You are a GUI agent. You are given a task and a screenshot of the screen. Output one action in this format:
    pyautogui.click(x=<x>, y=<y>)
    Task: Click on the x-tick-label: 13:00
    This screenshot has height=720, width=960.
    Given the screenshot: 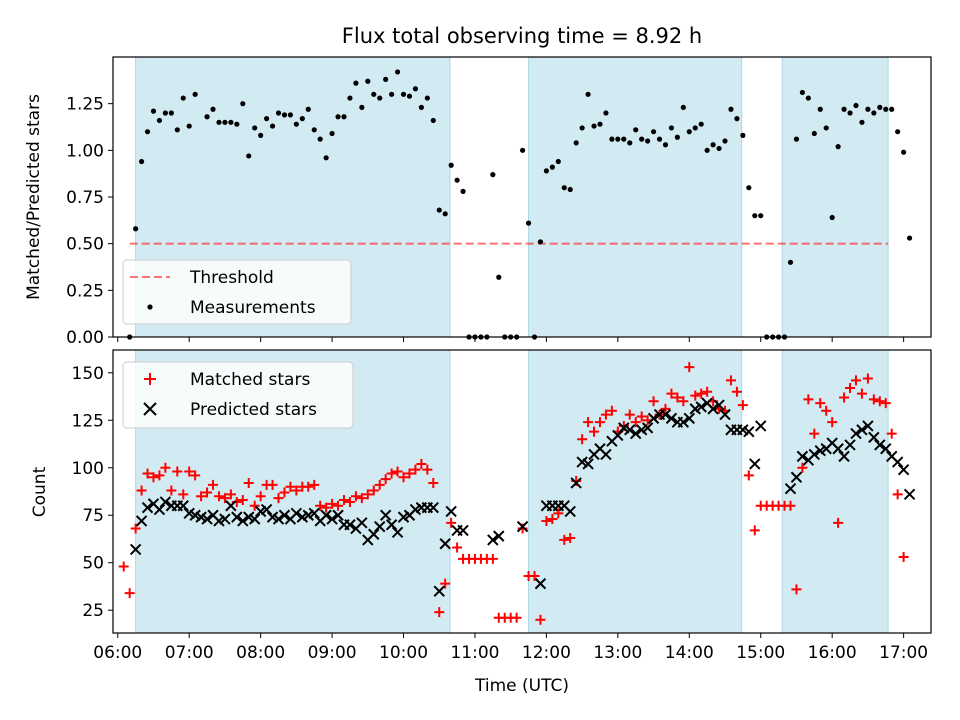 What is the action you would take?
    pyautogui.click(x=617, y=653)
    